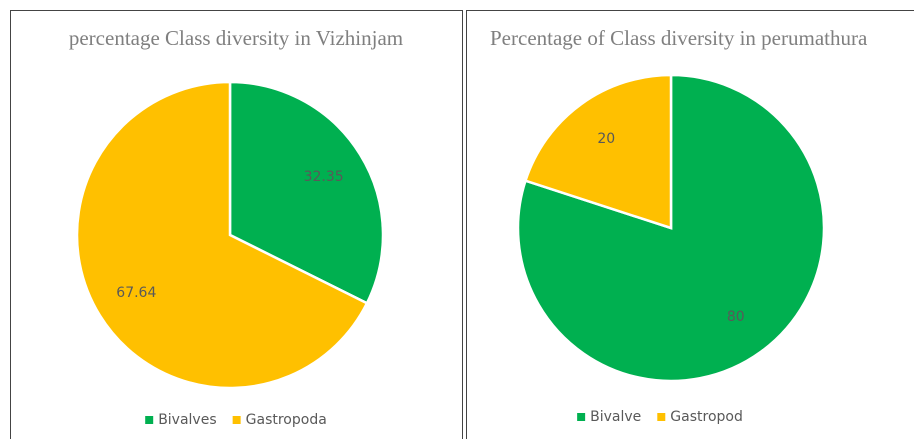 Image resolution: width=914 pixels, height=439 pixels. I want to click on legend: Bivalves Gastropoda, so click(236, 420).